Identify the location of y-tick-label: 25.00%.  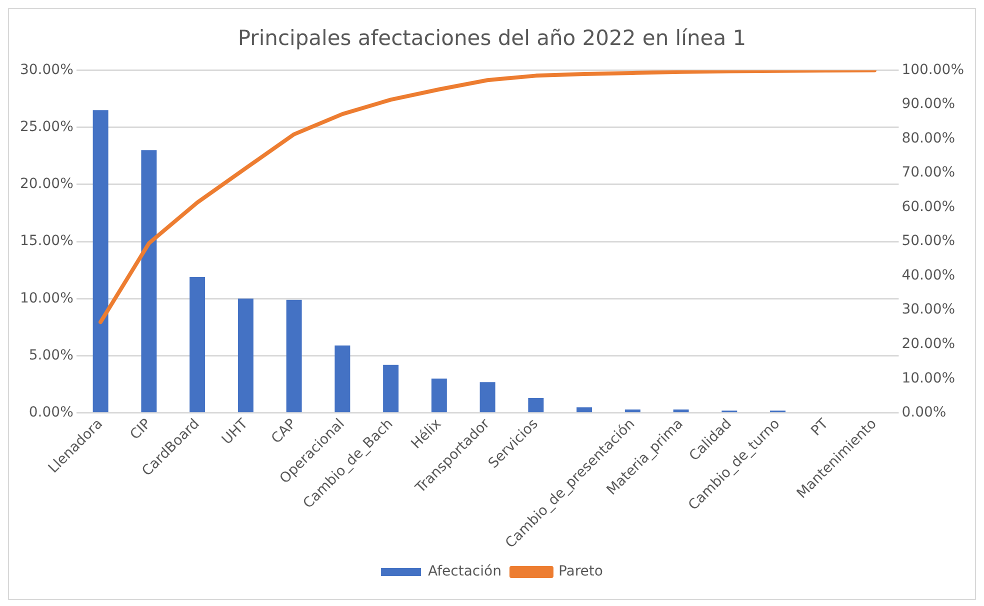
(47, 126).